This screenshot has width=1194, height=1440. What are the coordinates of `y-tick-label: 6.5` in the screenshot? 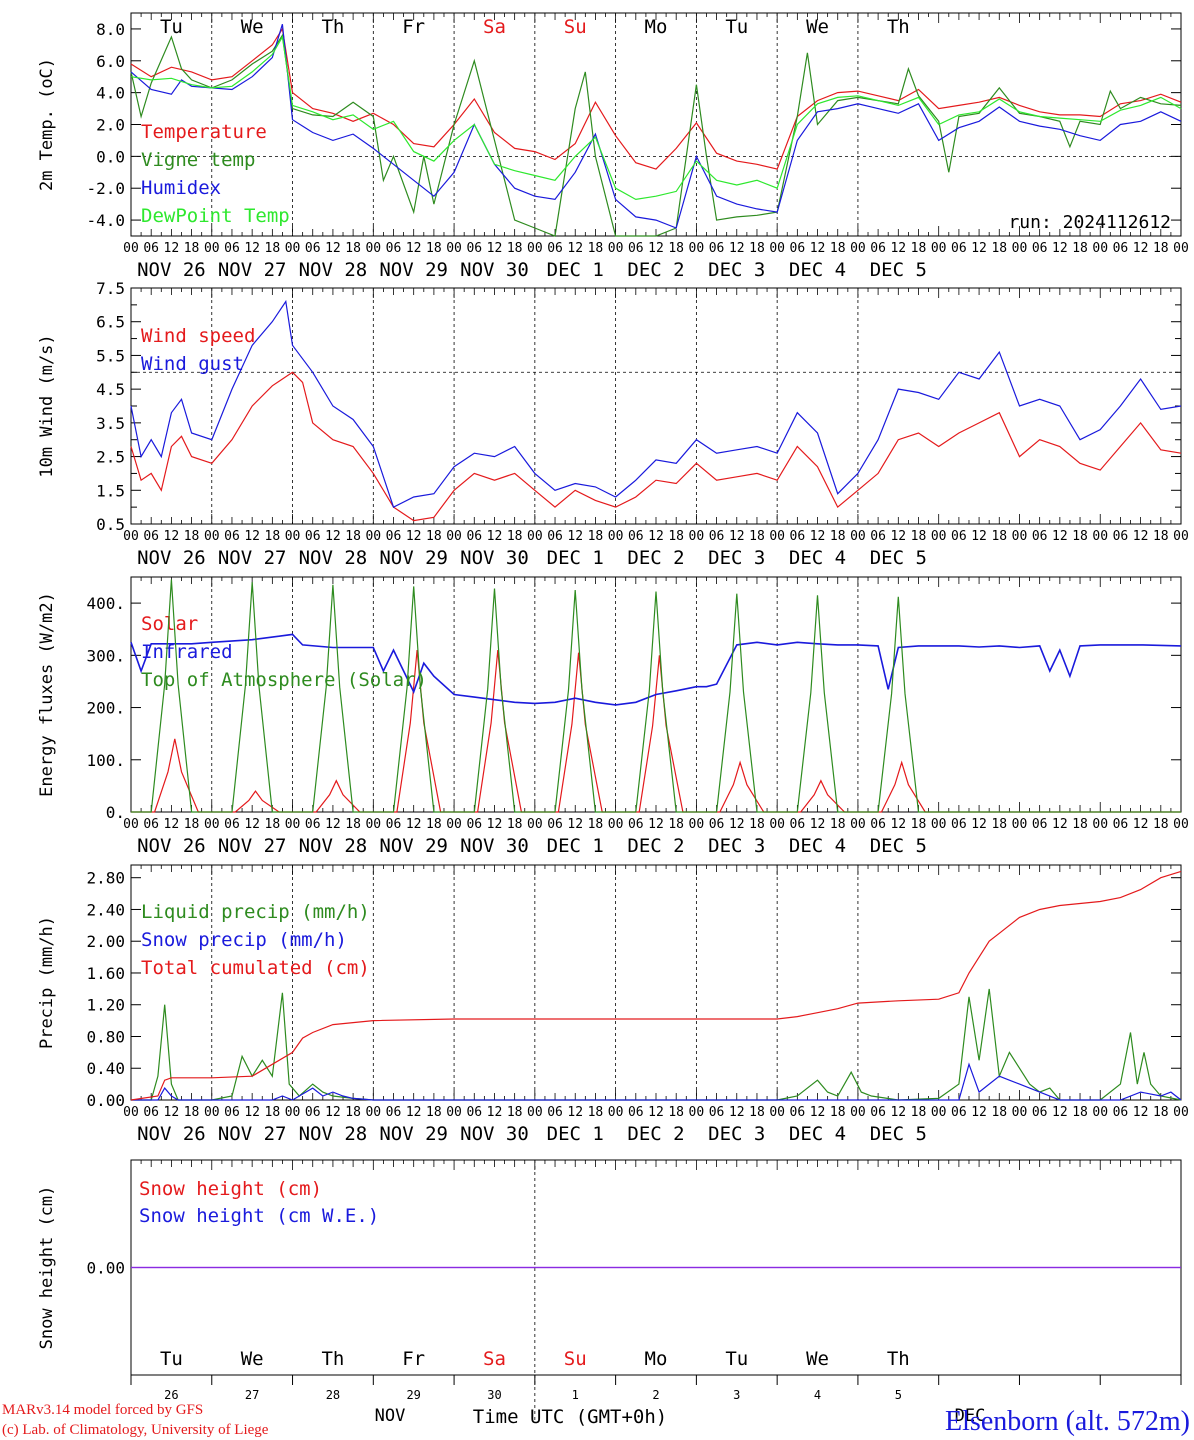 It's located at (110, 322).